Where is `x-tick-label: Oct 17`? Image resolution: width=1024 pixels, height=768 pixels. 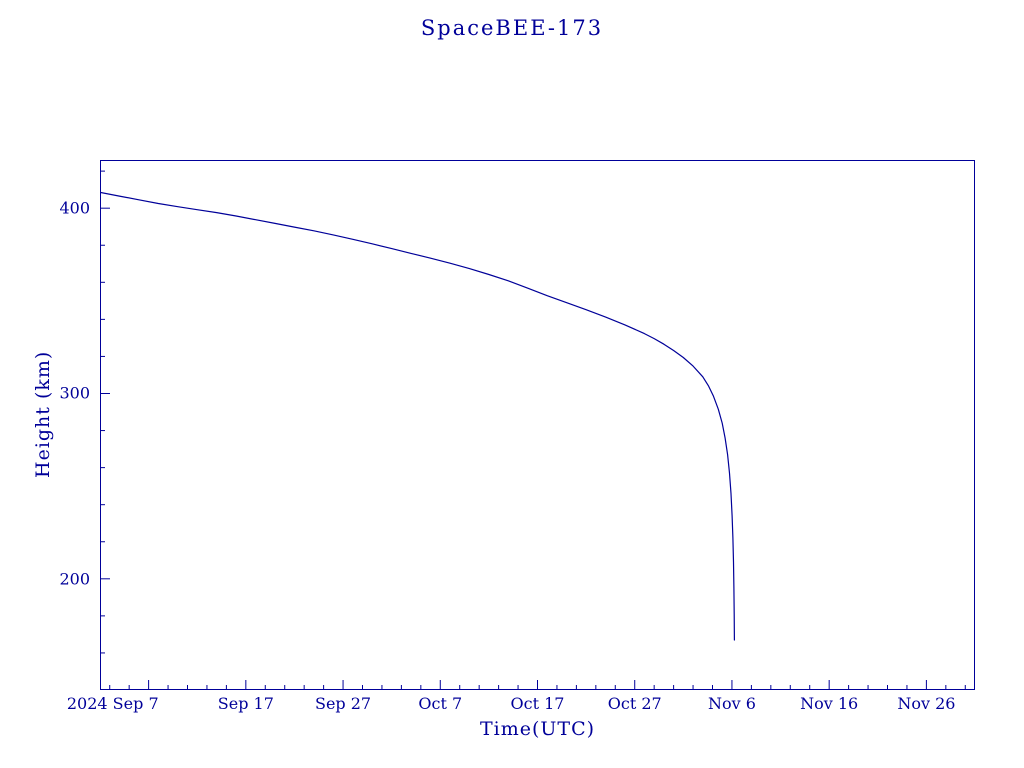
x-tick-label: Oct 17 is located at coordinates (537, 703).